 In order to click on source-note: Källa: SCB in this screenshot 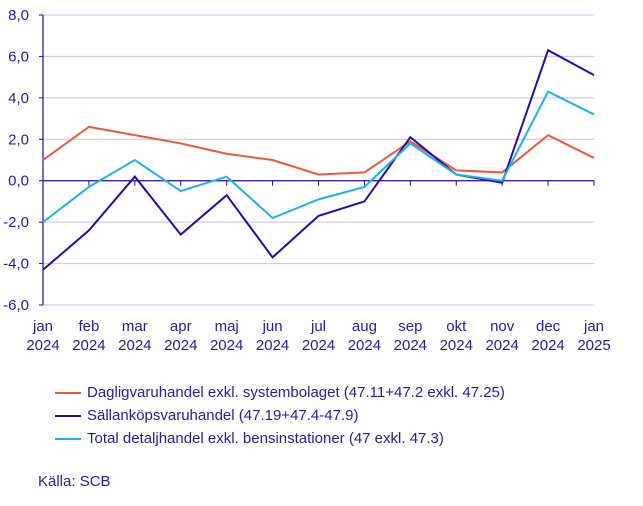, I will do `click(74, 481)`.